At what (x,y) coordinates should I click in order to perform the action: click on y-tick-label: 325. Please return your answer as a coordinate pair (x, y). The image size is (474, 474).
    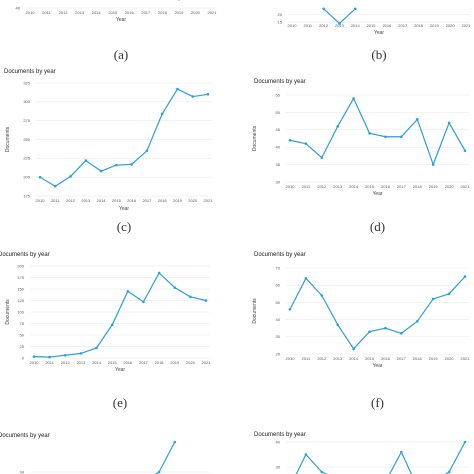
    Looking at the image, I should click on (26, 82).